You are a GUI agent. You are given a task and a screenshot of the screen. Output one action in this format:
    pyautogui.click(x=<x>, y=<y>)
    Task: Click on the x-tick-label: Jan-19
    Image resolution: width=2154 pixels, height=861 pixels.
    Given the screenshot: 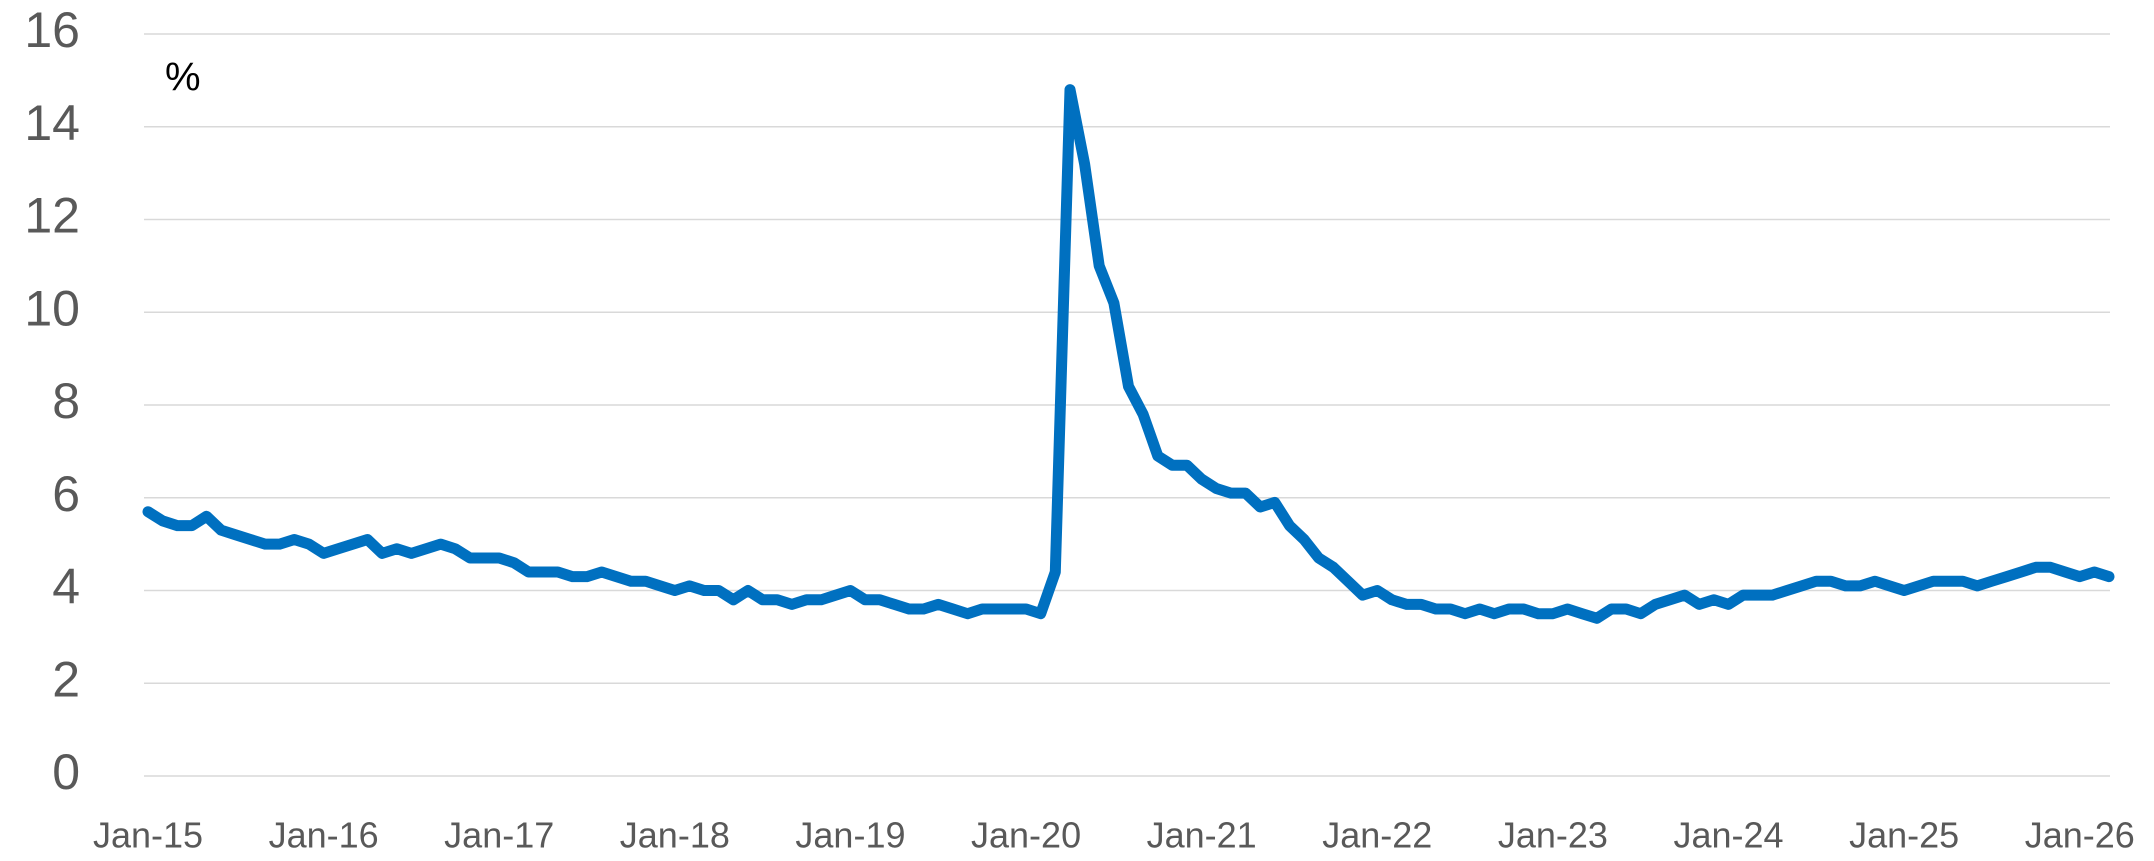 What is the action you would take?
    pyautogui.click(x=850, y=835)
    